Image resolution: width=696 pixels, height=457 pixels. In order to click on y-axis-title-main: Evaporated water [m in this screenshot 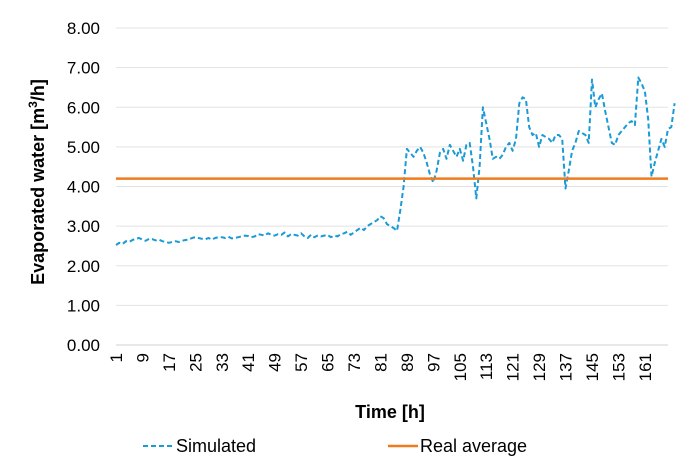, I will do `click(38, 196)`.